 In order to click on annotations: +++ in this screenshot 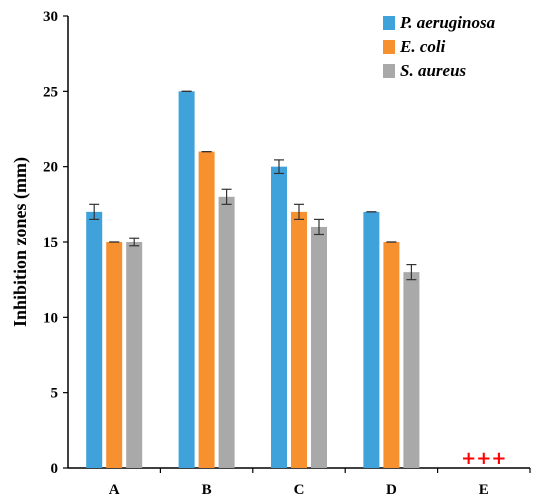, I will do `click(483, 458)`.